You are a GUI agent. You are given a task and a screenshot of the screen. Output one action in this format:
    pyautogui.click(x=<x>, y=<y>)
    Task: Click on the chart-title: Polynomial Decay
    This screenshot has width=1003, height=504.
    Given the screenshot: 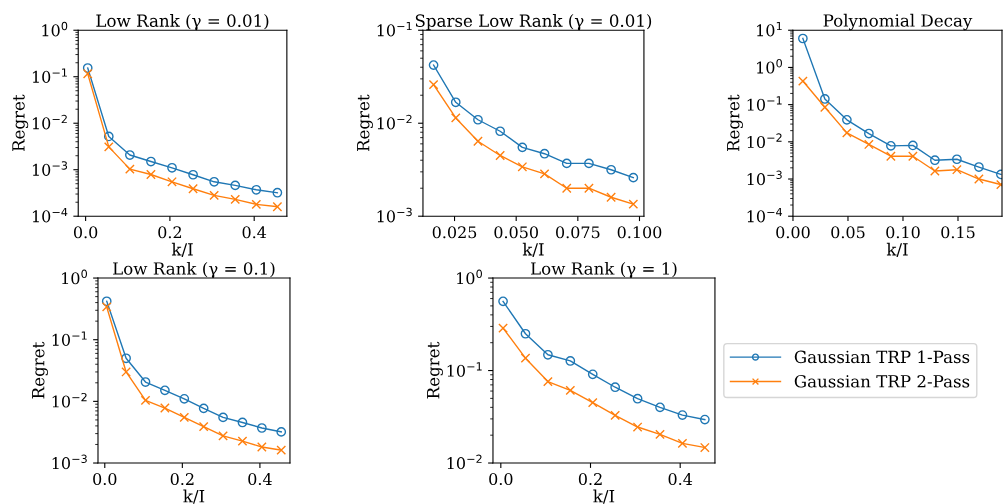 What is the action you would take?
    pyautogui.click(x=898, y=22)
    